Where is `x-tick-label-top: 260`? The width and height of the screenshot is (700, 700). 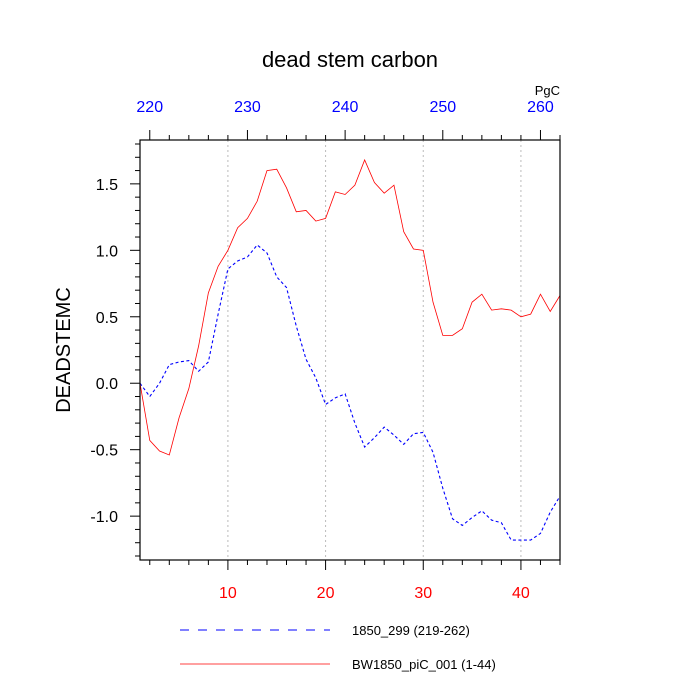 x-tick-label-top: 260 is located at coordinates (540, 107).